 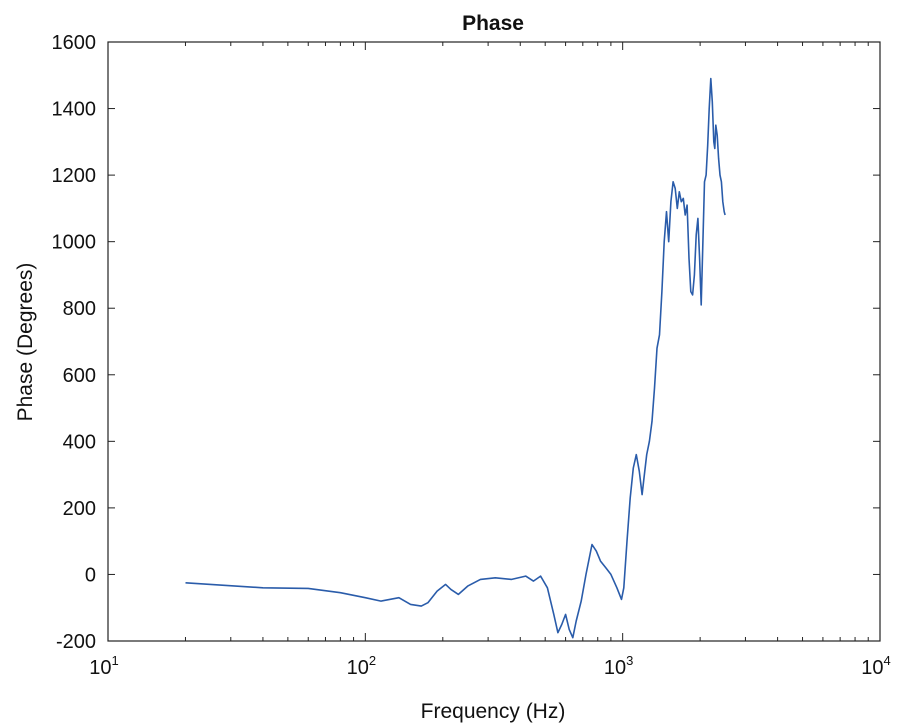 I want to click on x-tick-label: 10³, so click(x=618, y=666).